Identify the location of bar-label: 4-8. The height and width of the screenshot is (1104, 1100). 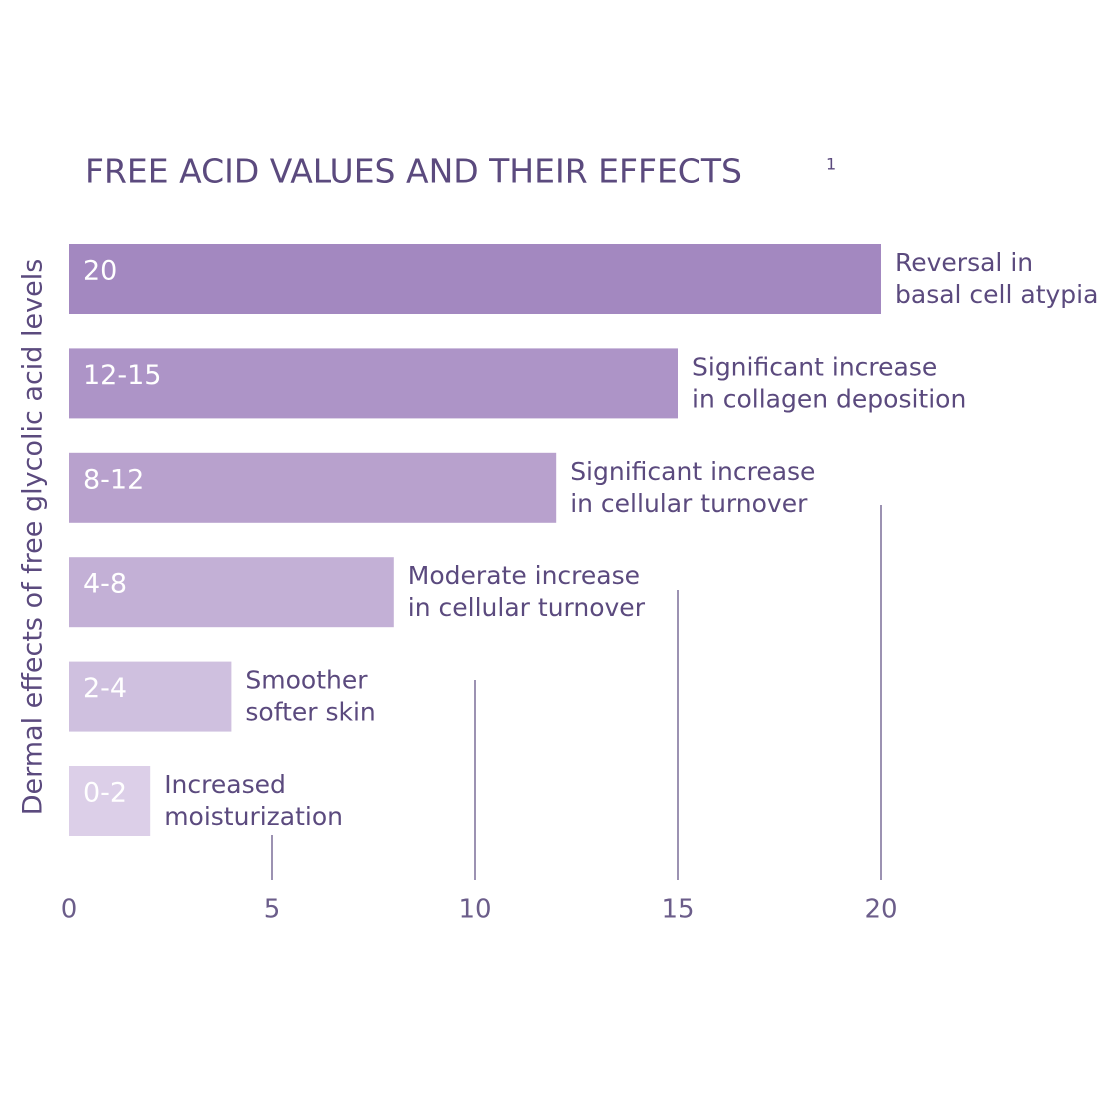
(105, 584).